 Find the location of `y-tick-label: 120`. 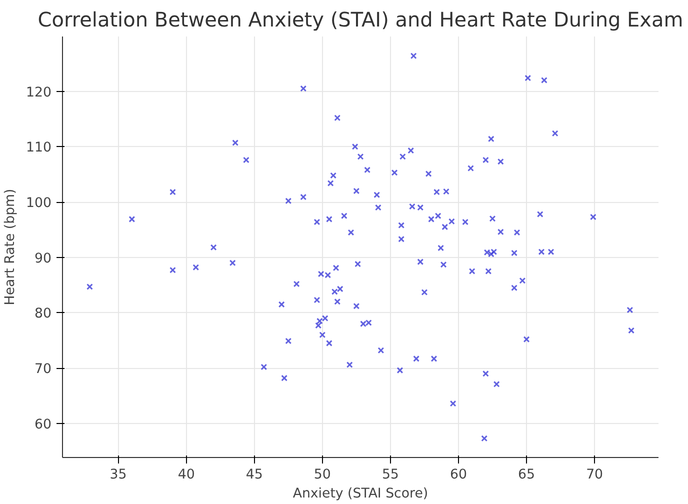

y-tick-label: 120 is located at coordinates (39, 92).